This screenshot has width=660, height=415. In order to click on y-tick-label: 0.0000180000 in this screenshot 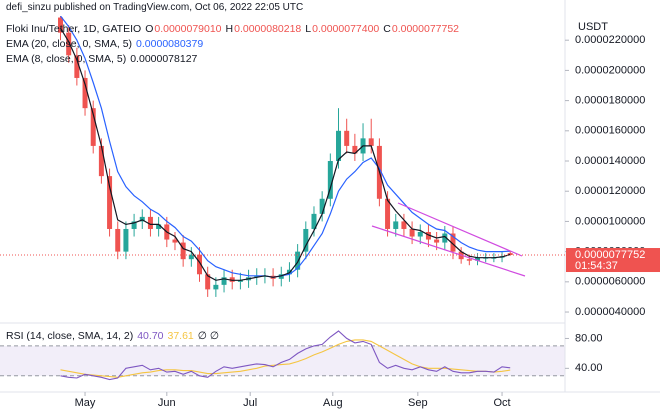, I will do `click(610, 101)`.